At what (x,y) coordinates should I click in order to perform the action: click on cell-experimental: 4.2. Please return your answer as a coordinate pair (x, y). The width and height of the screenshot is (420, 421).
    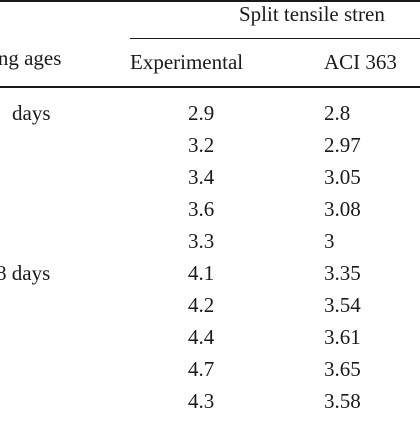
    Looking at the image, I should click on (201, 305).